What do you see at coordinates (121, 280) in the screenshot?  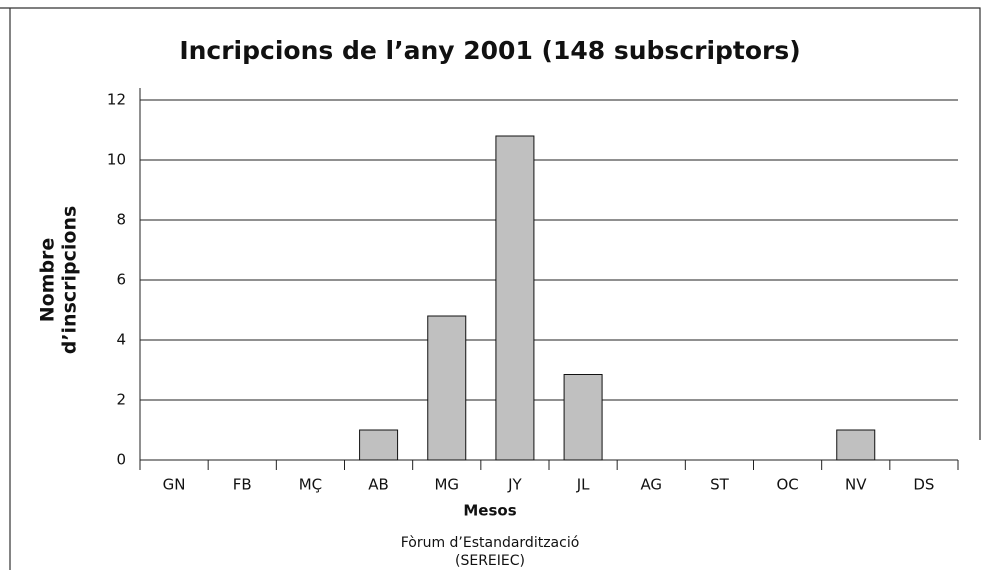 I see `y-tick-label: 6` at bounding box center [121, 280].